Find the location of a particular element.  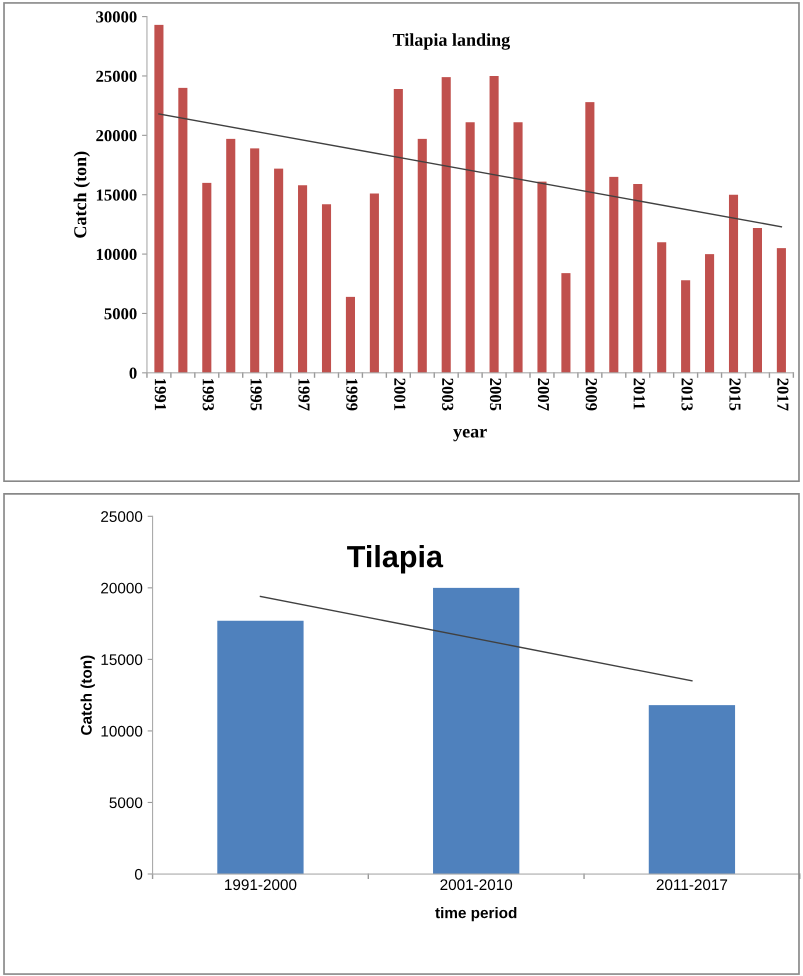

text: Tilapia is located at coordinates (395, 559).